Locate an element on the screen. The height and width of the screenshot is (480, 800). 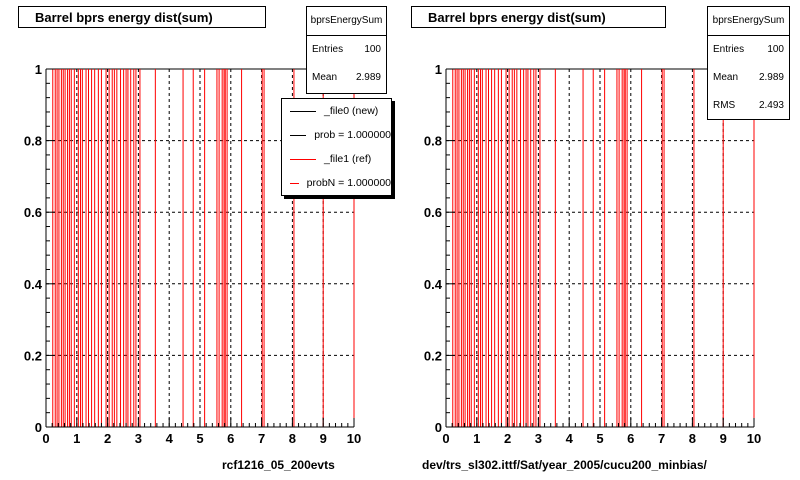
right-y-tick-label-0: 0 is located at coordinates (438, 427).